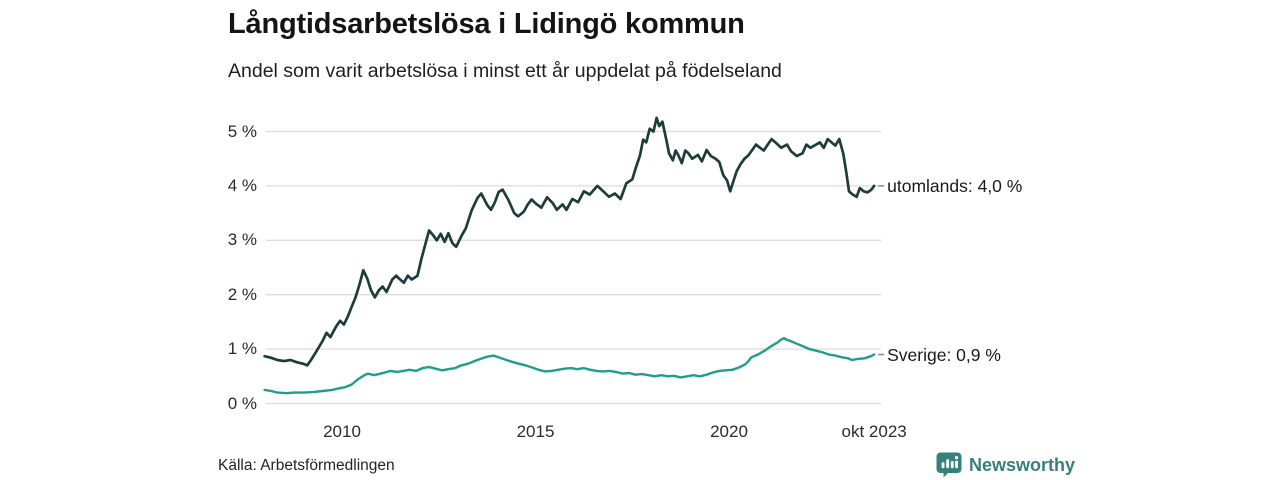  I want to click on y-tick-label: 4 %, so click(242, 185).